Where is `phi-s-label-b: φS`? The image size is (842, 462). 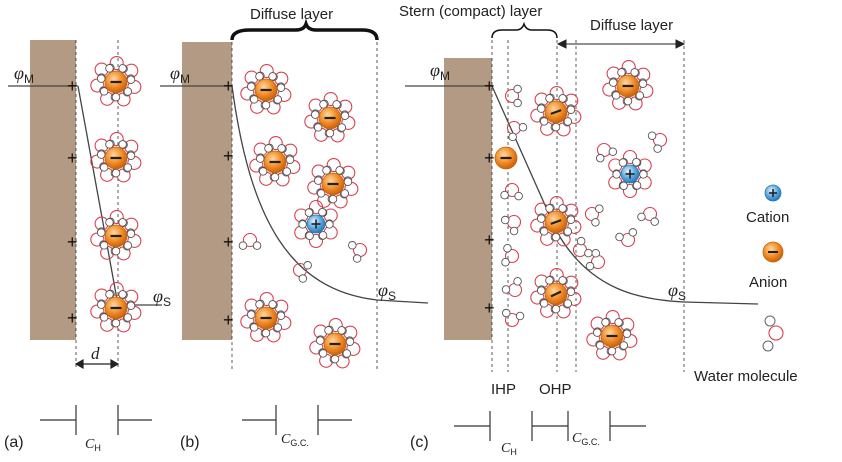 phi-s-label-b: φS is located at coordinates (387, 291).